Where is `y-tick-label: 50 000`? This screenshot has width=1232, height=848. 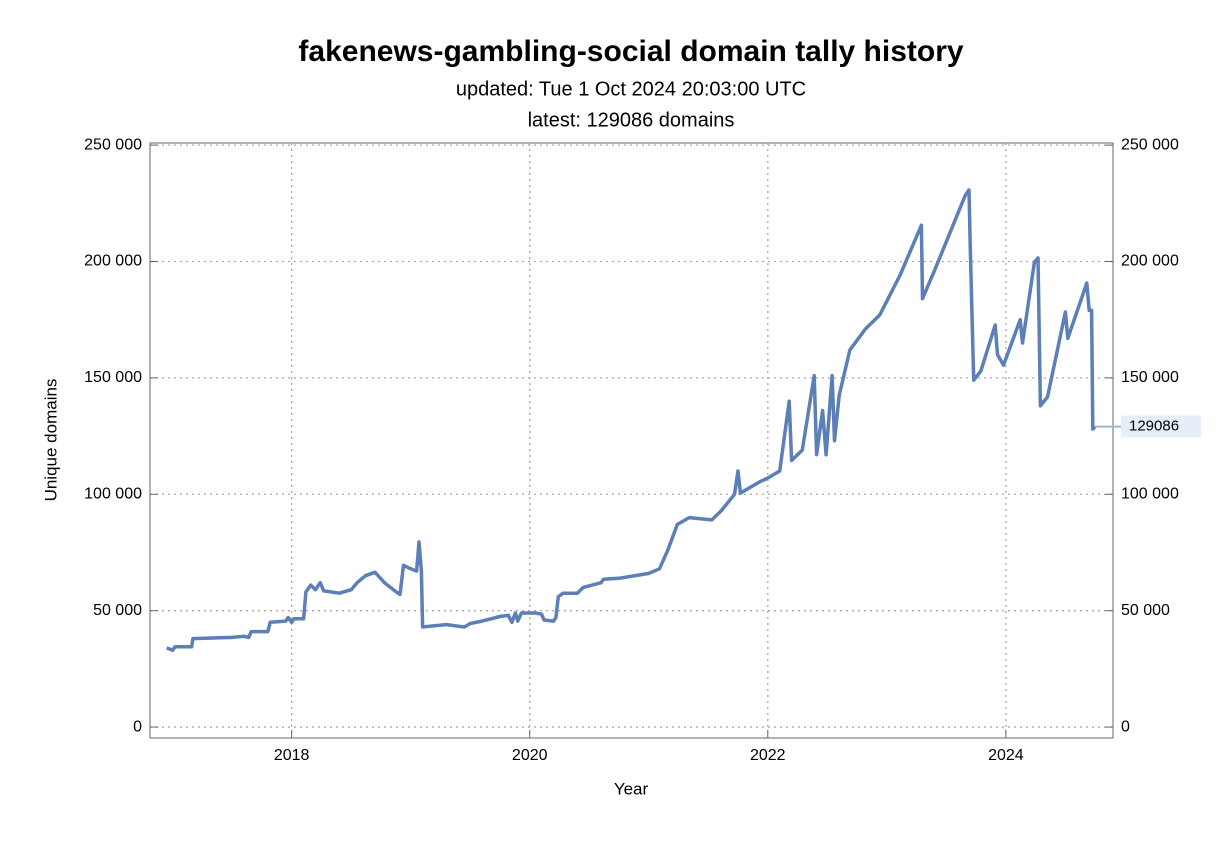 y-tick-label: 50 000 is located at coordinates (117, 610).